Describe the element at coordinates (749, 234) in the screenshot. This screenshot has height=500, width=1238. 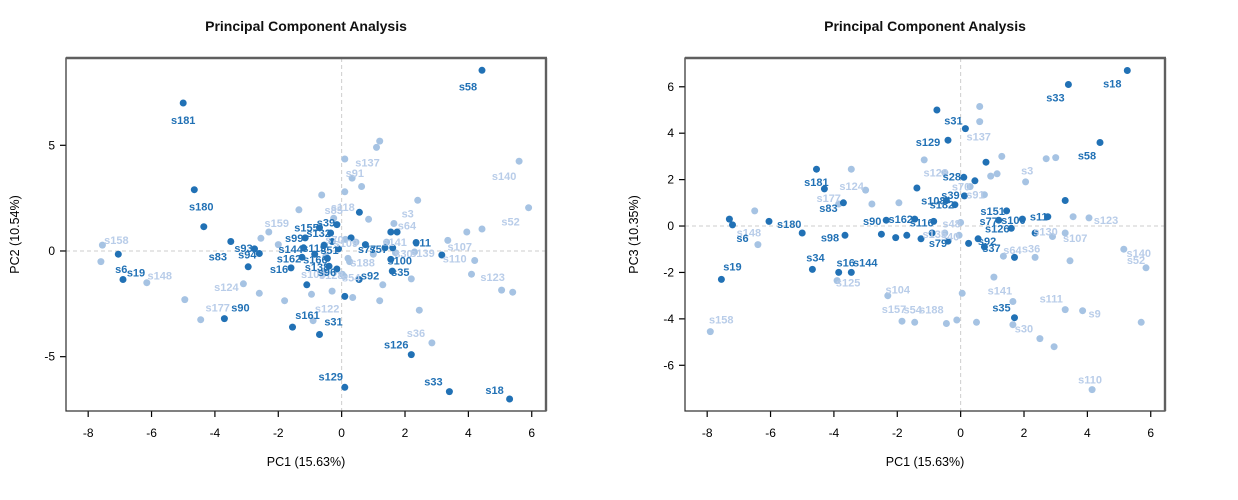
I see `point-label: s148` at that location.